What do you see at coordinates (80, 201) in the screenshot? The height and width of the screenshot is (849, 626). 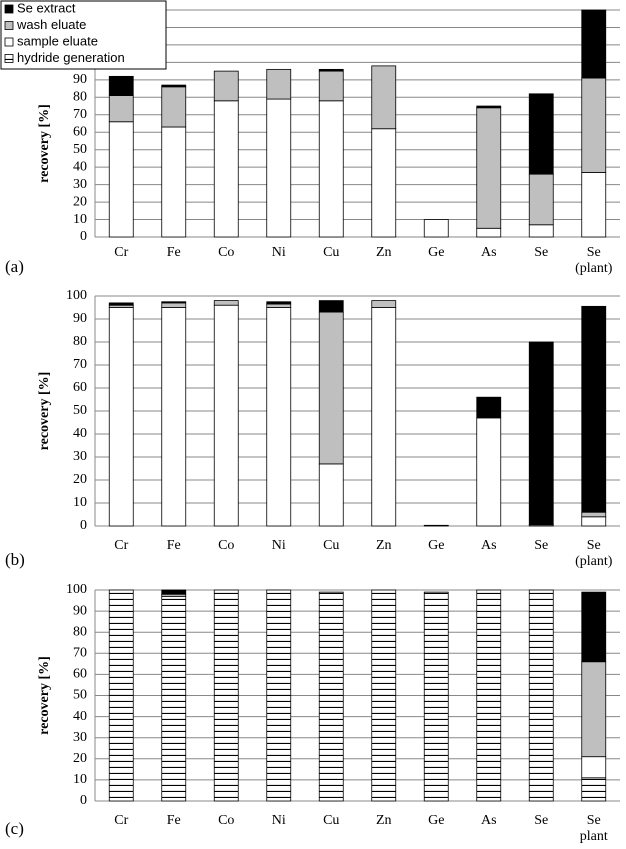 I see `y-tick-label: 20` at bounding box center [80, 201].